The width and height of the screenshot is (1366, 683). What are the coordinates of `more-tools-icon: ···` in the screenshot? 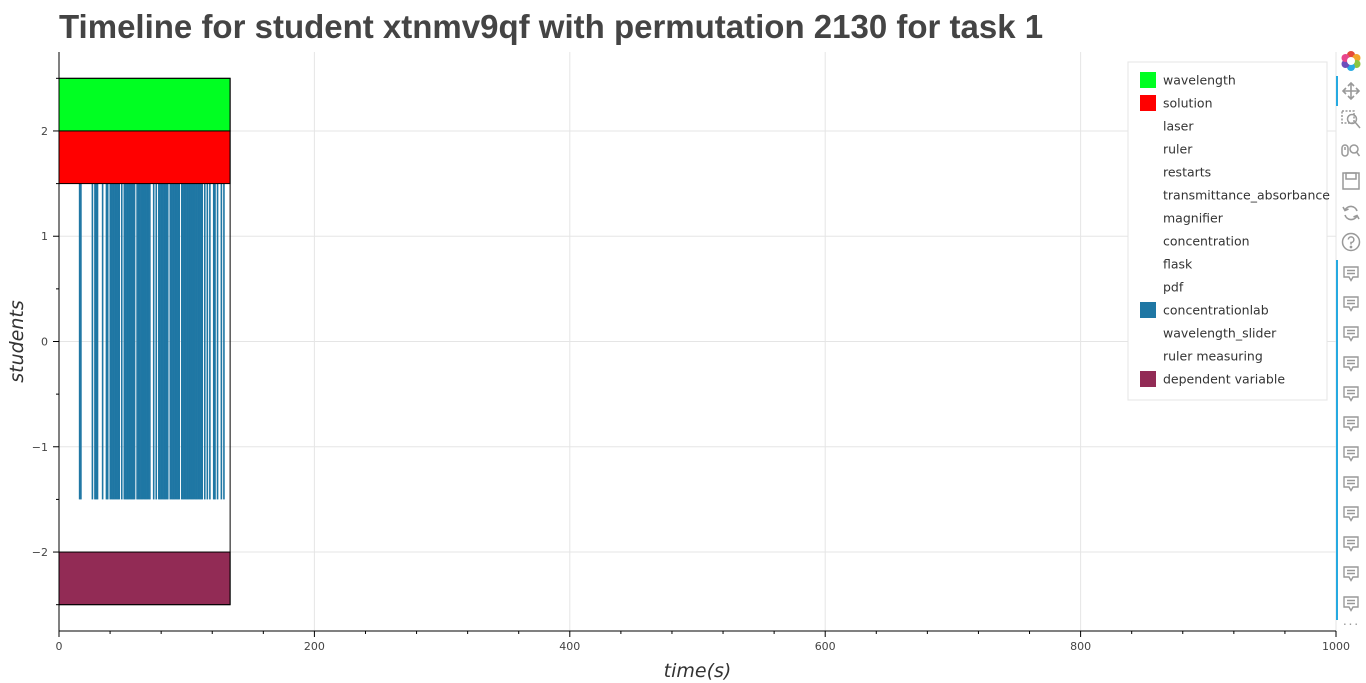 It's located at (1351, 623).